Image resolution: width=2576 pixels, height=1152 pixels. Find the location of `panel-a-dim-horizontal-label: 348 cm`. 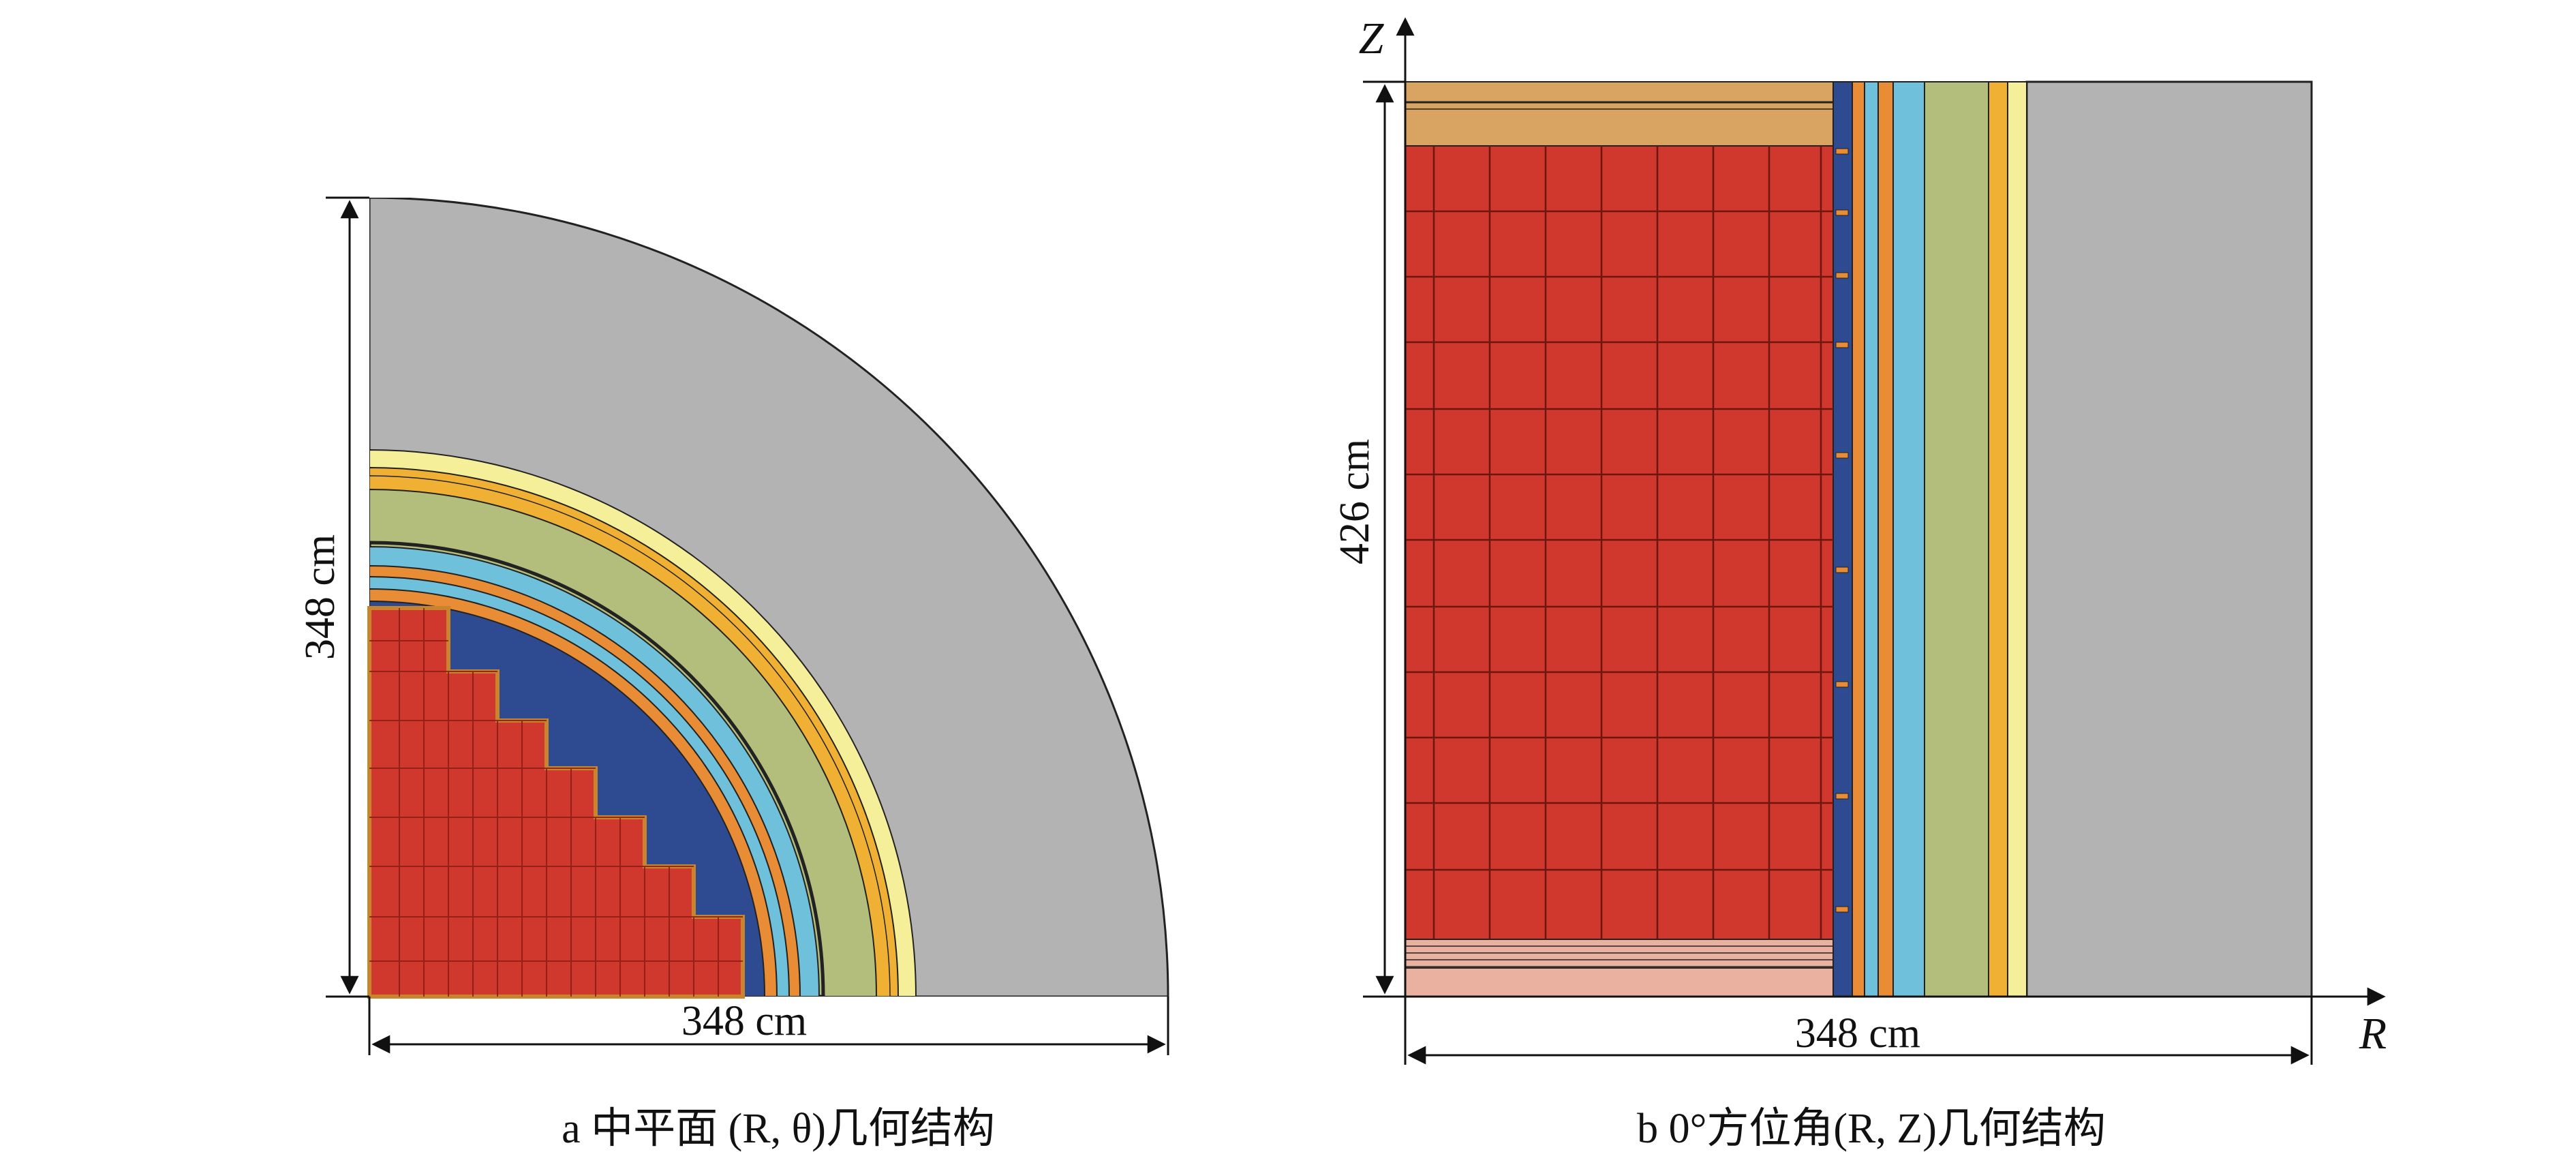

panel-a-dim-horizontal-label: 348 cm is located at coordinates (744, 1021).